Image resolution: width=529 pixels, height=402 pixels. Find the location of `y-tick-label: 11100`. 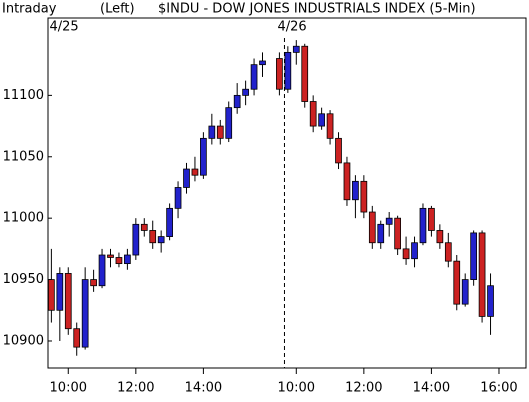

y-tick-label: 11100 is located at coordinates (23, 95).